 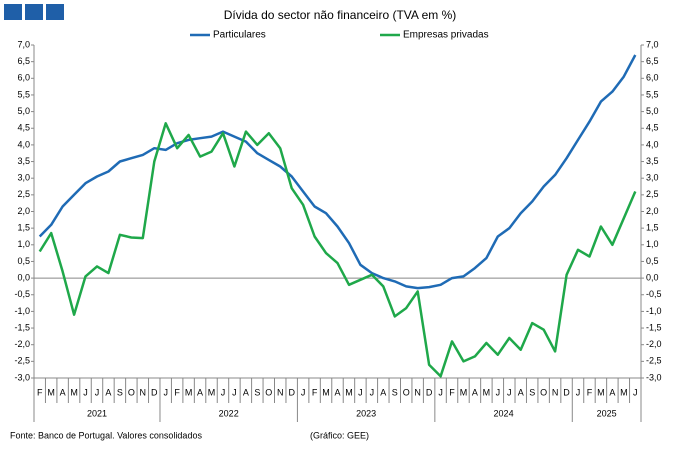 I want to click on legend-label: Empresas privadas, so click(x=446, y=35).